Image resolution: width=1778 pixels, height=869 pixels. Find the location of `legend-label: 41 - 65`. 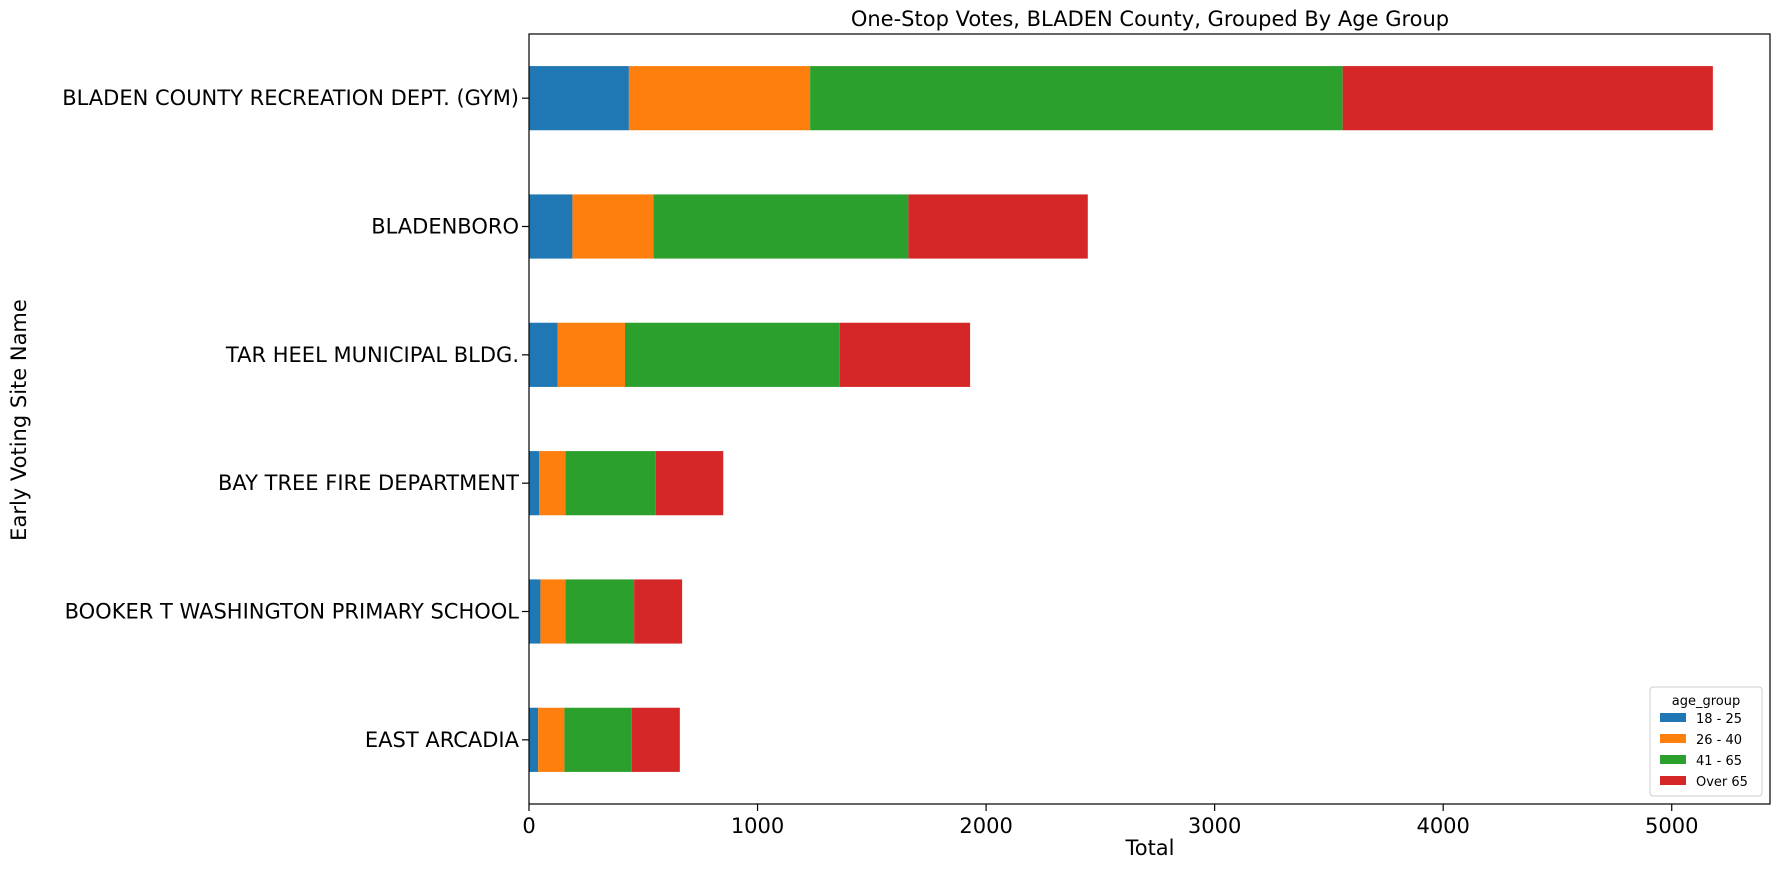

legend-label: 41 - 65 is located at coordinates (1719, 761).